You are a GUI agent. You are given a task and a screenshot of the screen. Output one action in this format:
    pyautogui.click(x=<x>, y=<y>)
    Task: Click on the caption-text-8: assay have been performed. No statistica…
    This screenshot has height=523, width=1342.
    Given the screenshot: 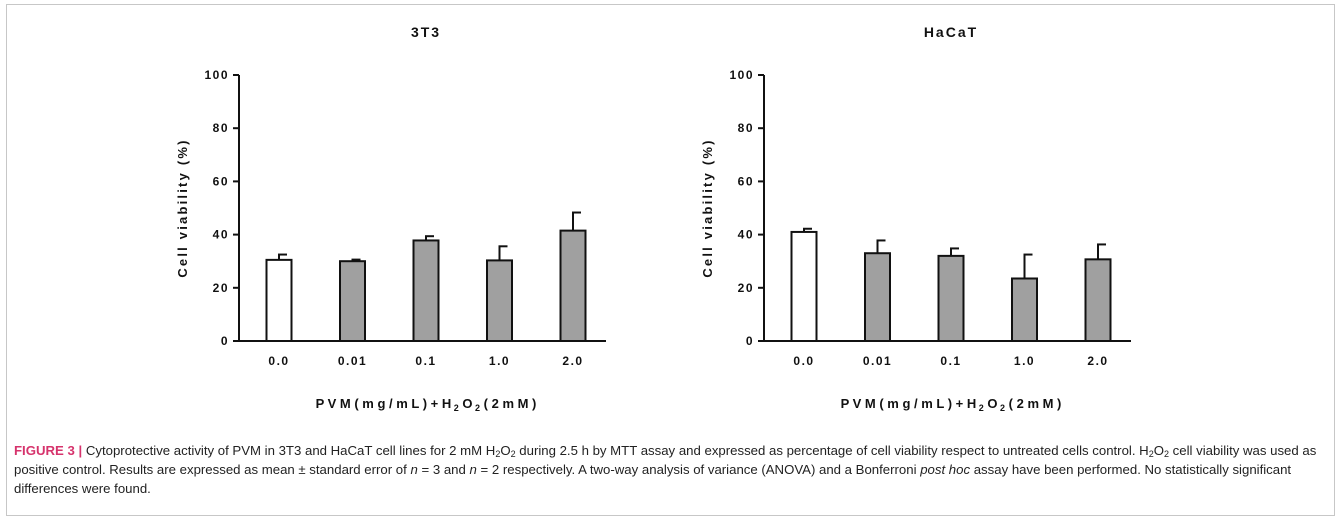 What is the action you would take?
    pyautogui.click(x=653, y=479)
    